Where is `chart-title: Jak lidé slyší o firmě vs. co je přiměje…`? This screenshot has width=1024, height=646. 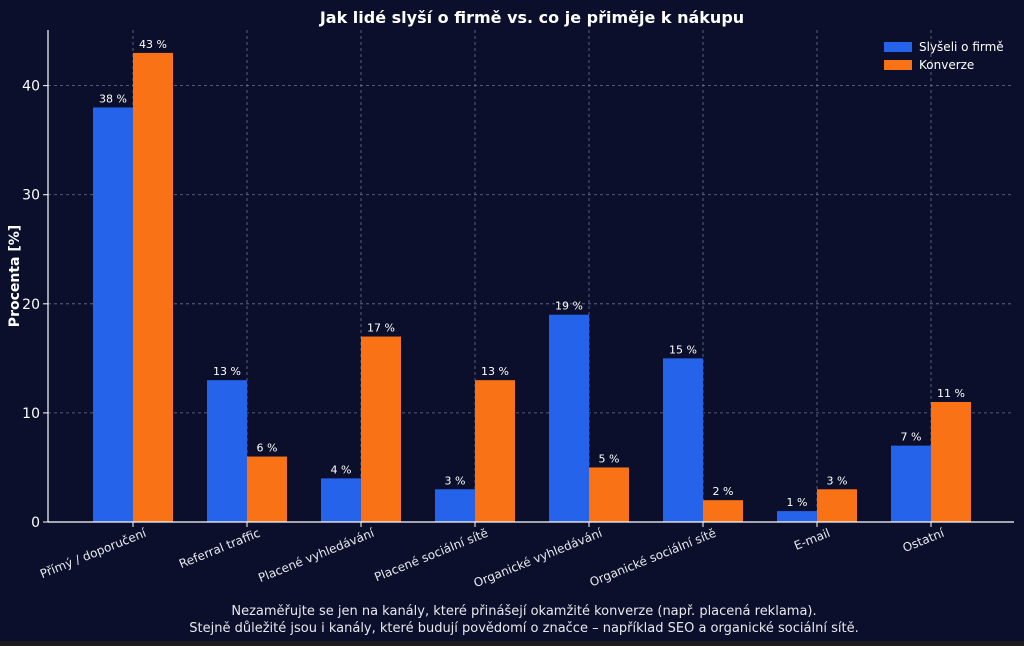
chart-title: Jak lidé slyší o firmě vs. co je přiměje… is located at coordinates (531, 17).